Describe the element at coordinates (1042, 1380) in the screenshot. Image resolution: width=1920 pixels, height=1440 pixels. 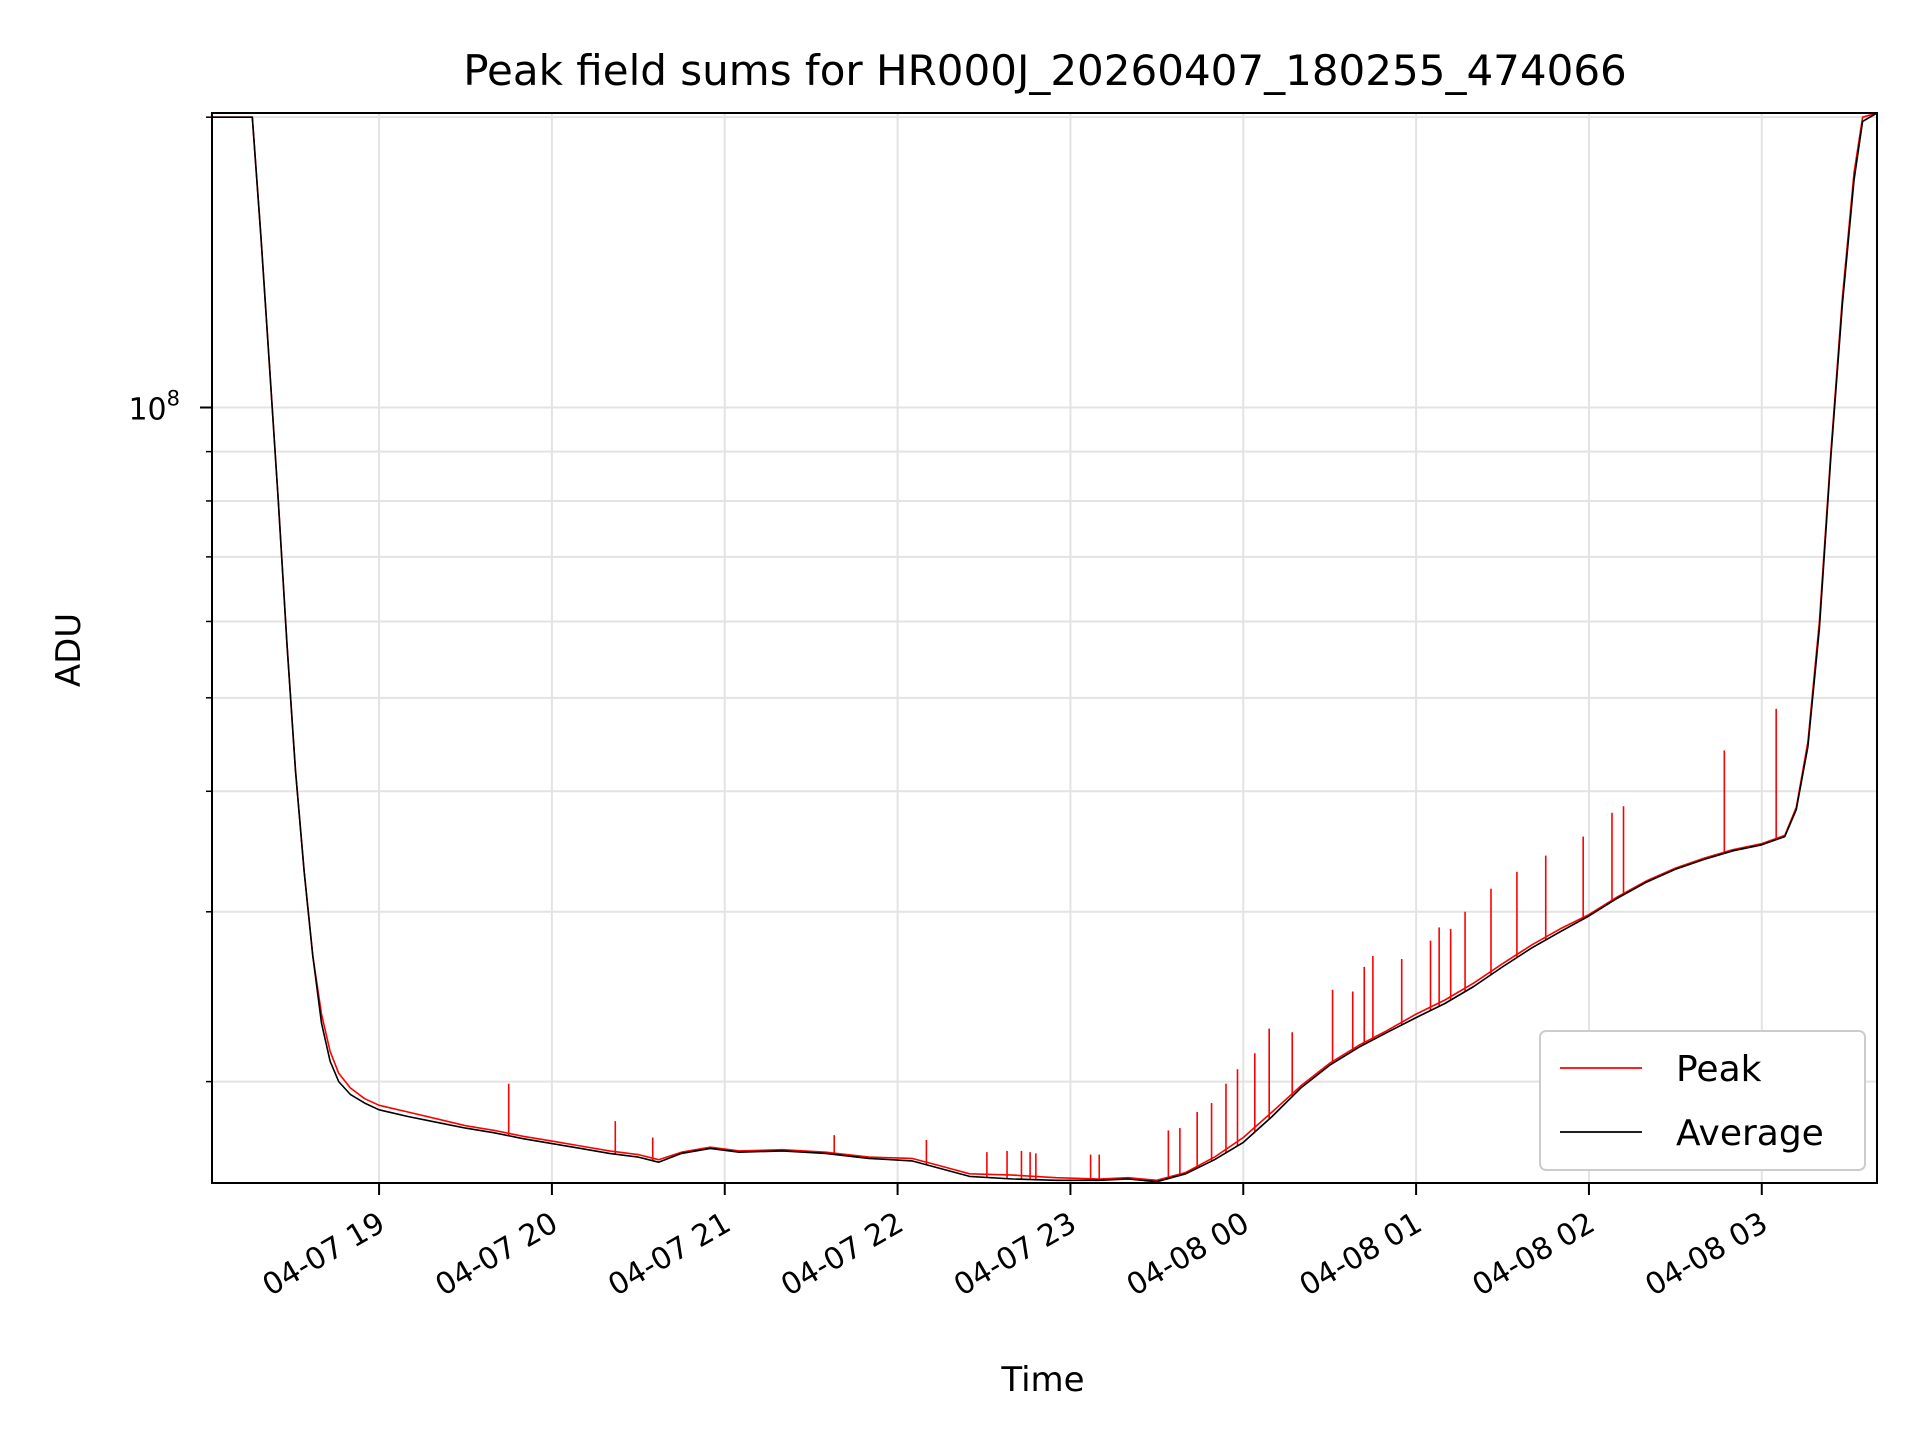
I see `x-axis-title: Time` at that location.